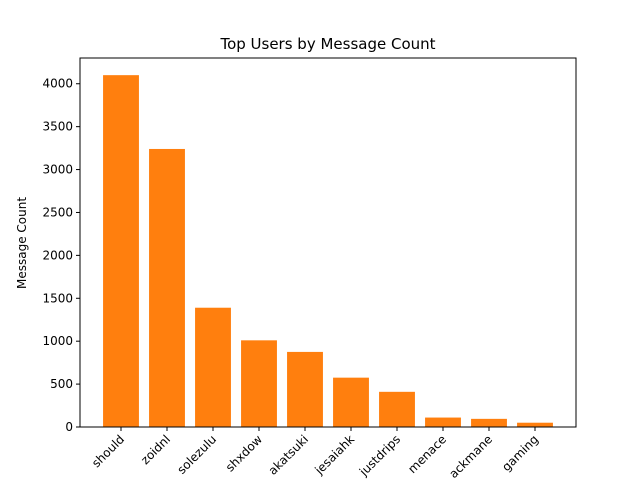  I want to click on y-tick-label: 1500, so click(57, 298).